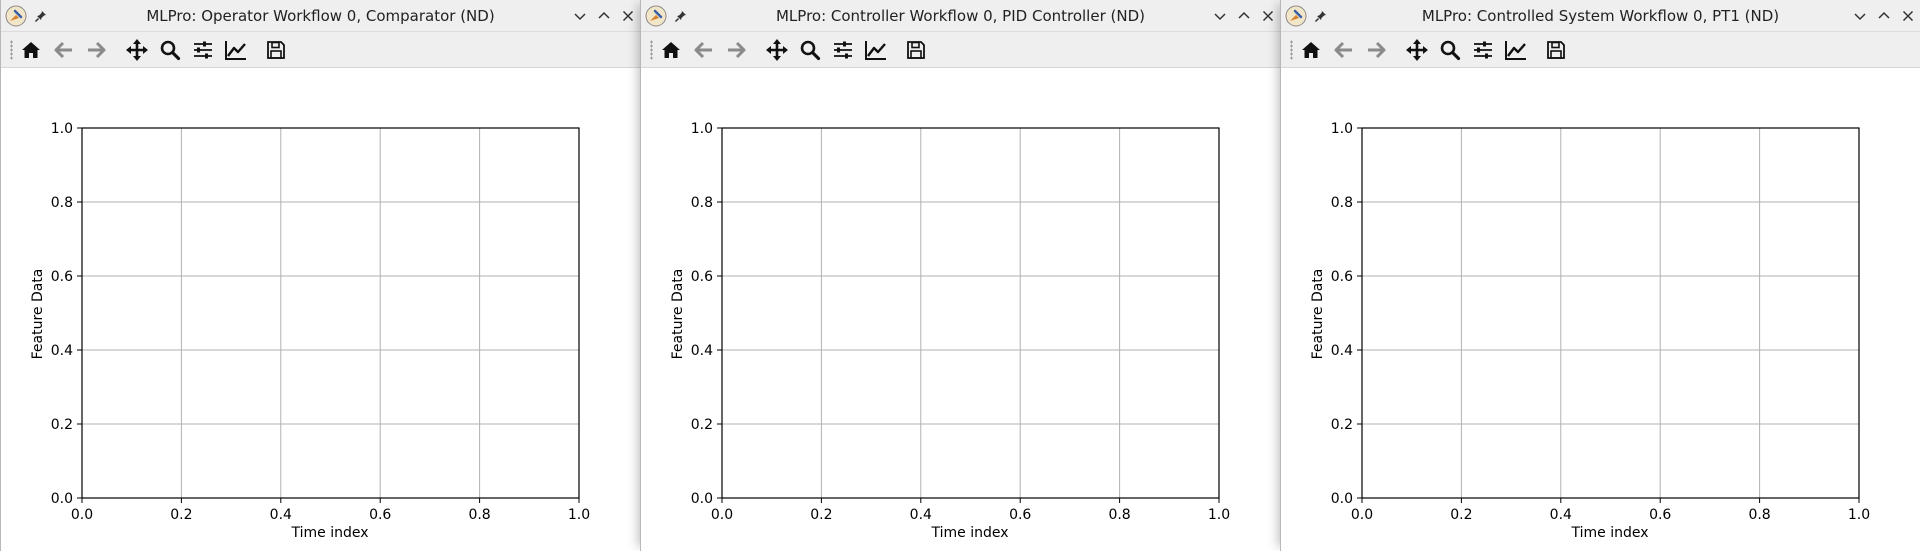 The image size is (1922, 551). What do you see at coordinates (969, 533) in the screenshot?
I see `x-axis-label: Time index` at bounding box center [969, 533].